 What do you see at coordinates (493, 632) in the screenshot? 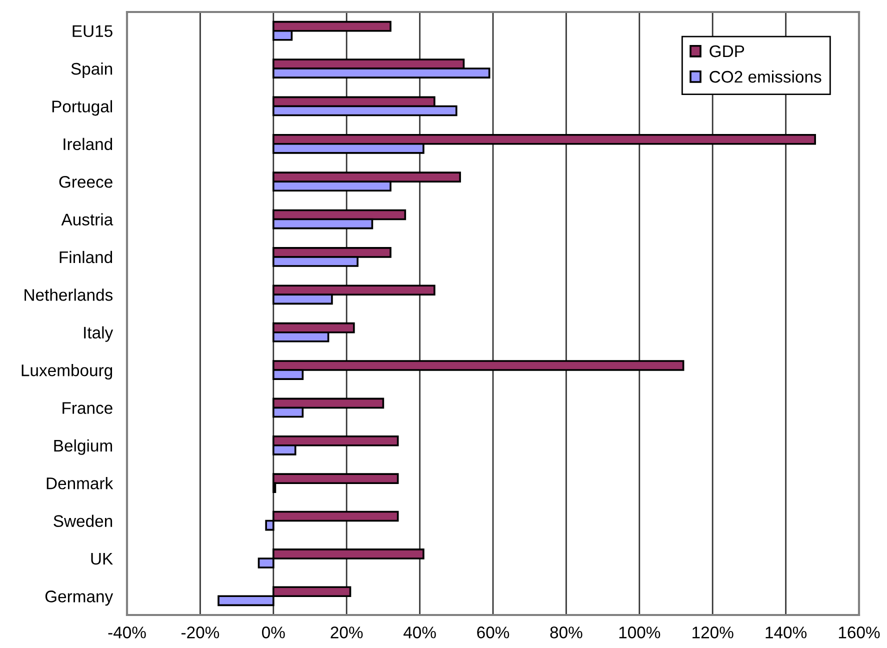
I see `x-tick-label: 60%` at bounding box center [493, 632].